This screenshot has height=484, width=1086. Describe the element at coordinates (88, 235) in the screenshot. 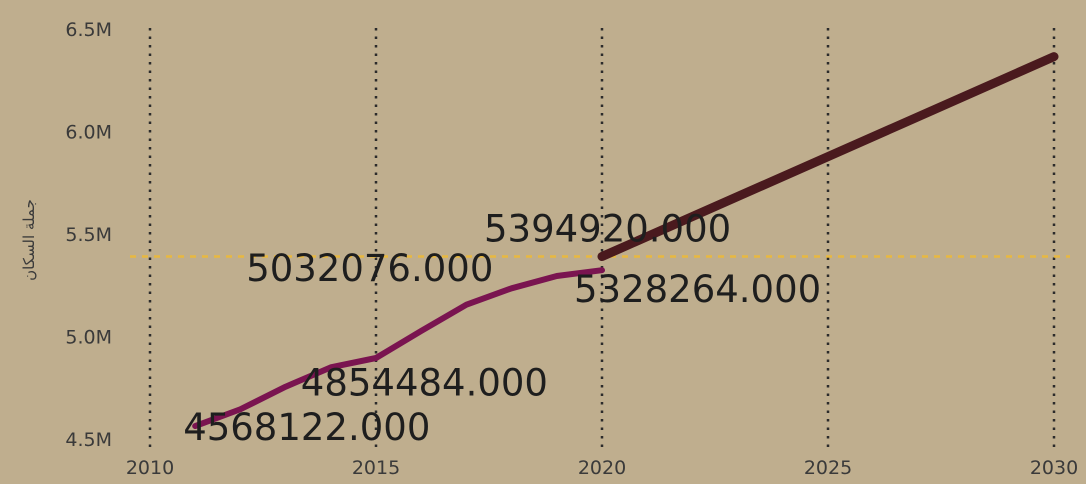

I see `y-tick-label: 5.5M` at that location.